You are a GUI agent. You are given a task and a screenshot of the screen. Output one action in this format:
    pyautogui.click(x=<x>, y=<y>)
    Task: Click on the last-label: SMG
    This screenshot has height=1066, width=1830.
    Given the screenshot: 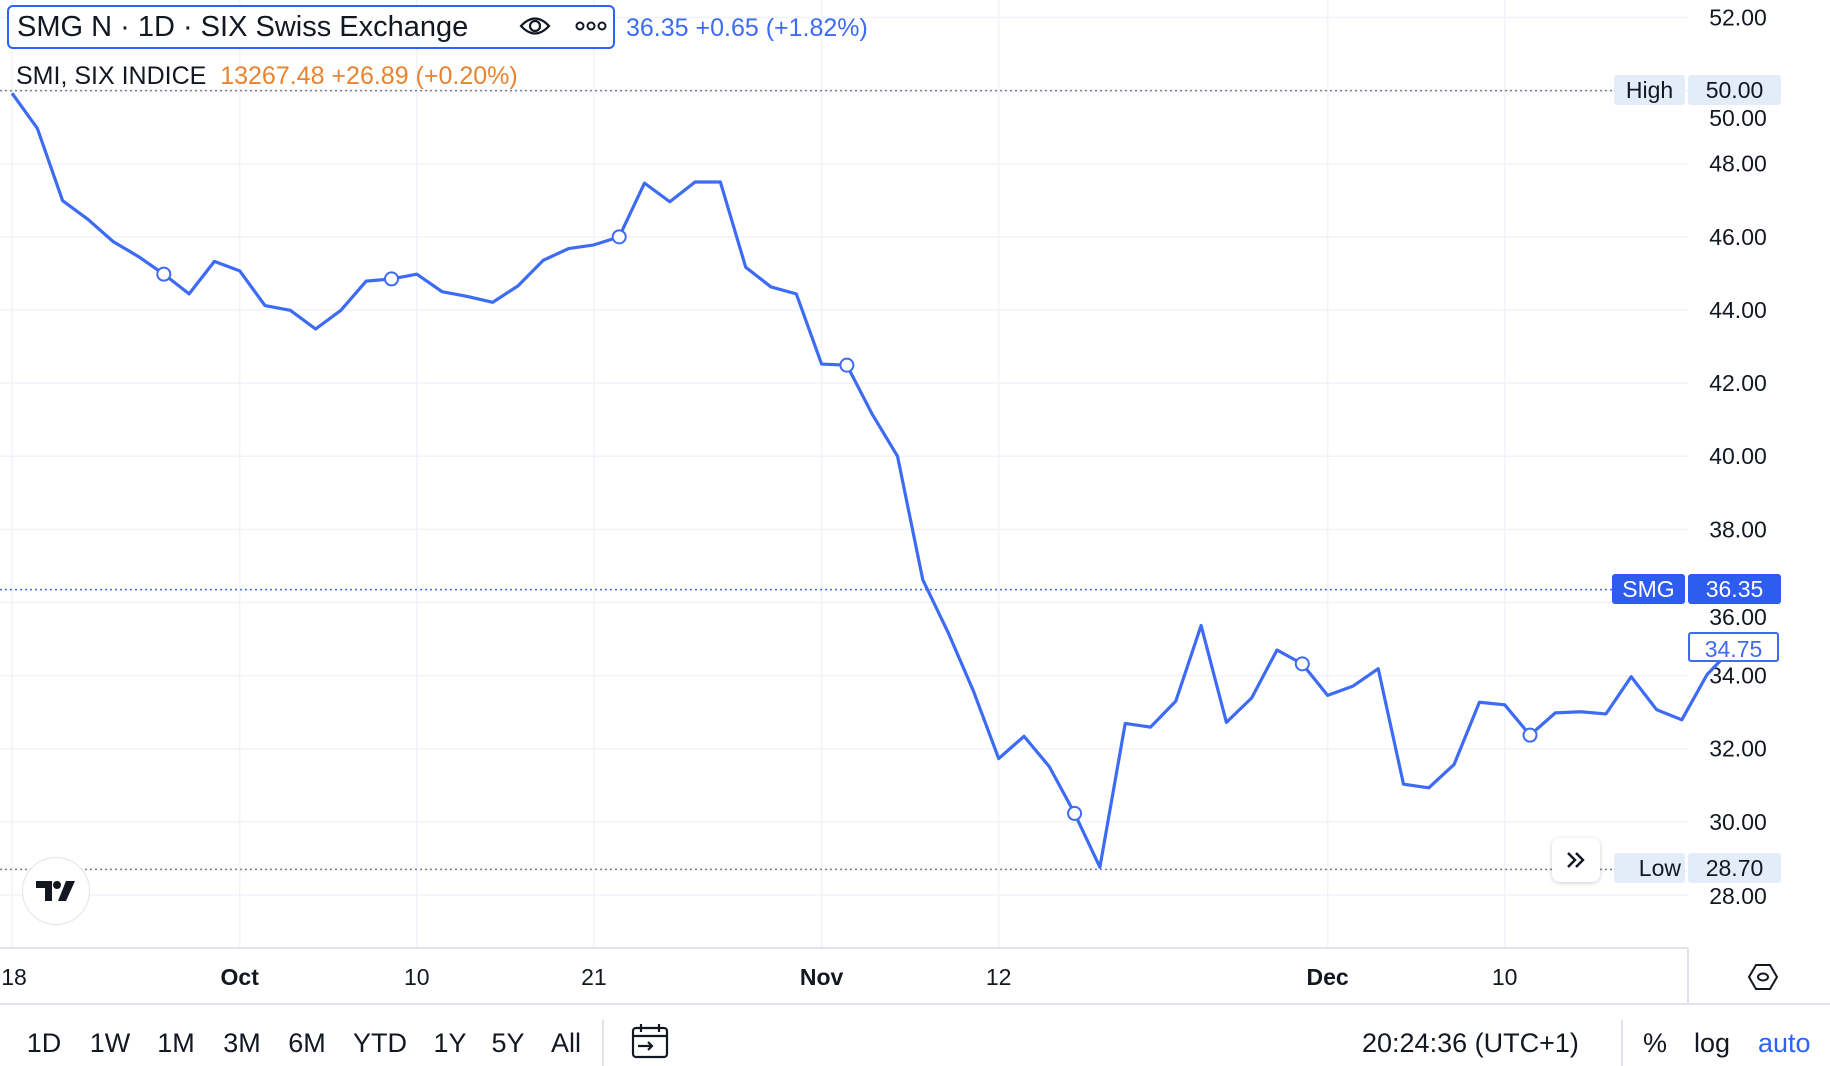 What is the action you would take?
    pyautogui.click(x=1648, y=589)
    